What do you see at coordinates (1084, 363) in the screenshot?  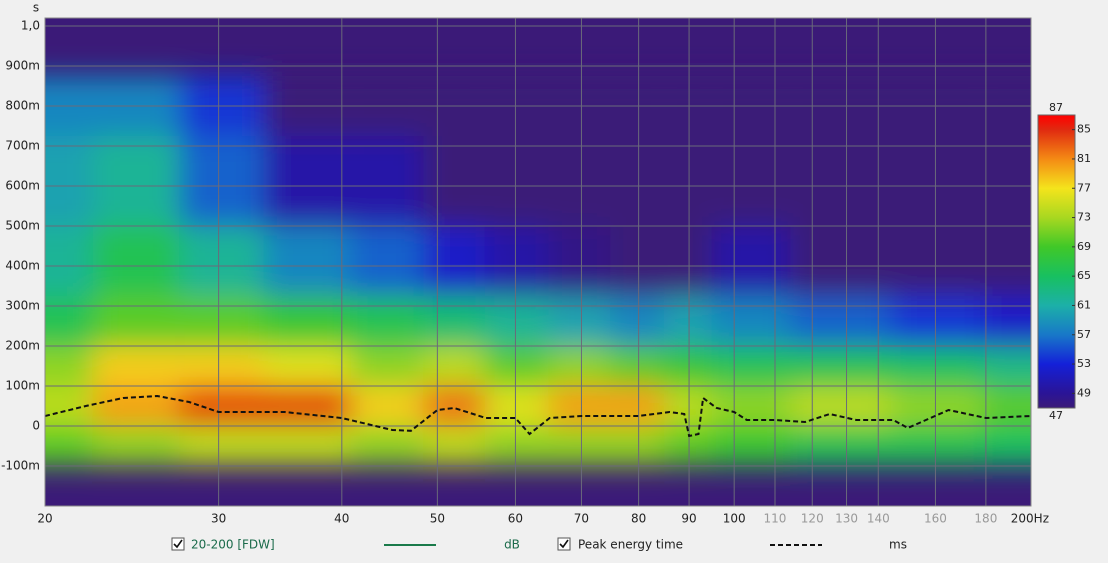 I see `colorbar-label: 53` at bounding box center [1084, 363].